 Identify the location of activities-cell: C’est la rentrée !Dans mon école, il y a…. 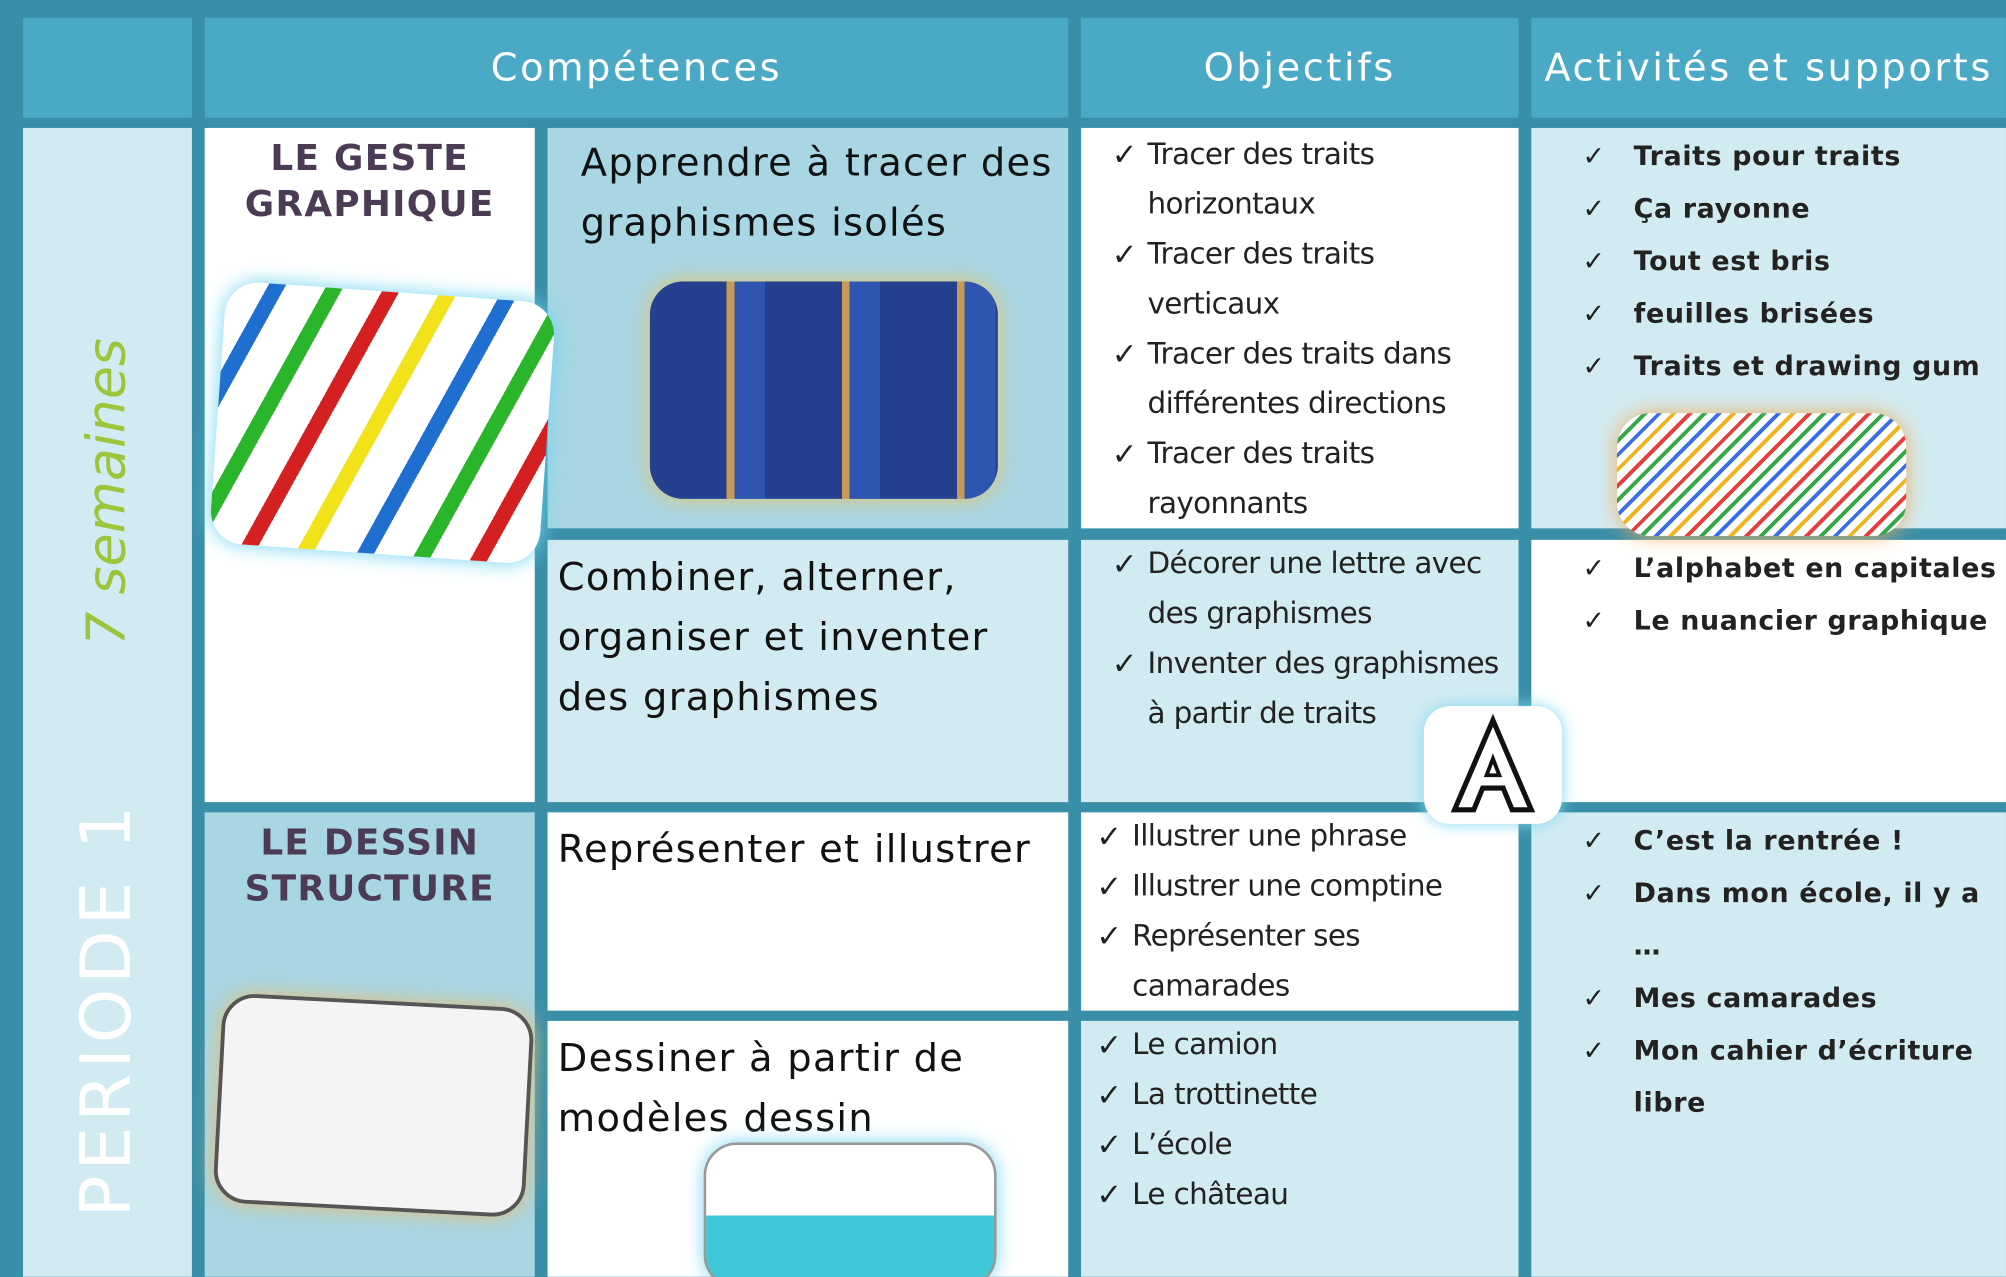
(1768, 1044).